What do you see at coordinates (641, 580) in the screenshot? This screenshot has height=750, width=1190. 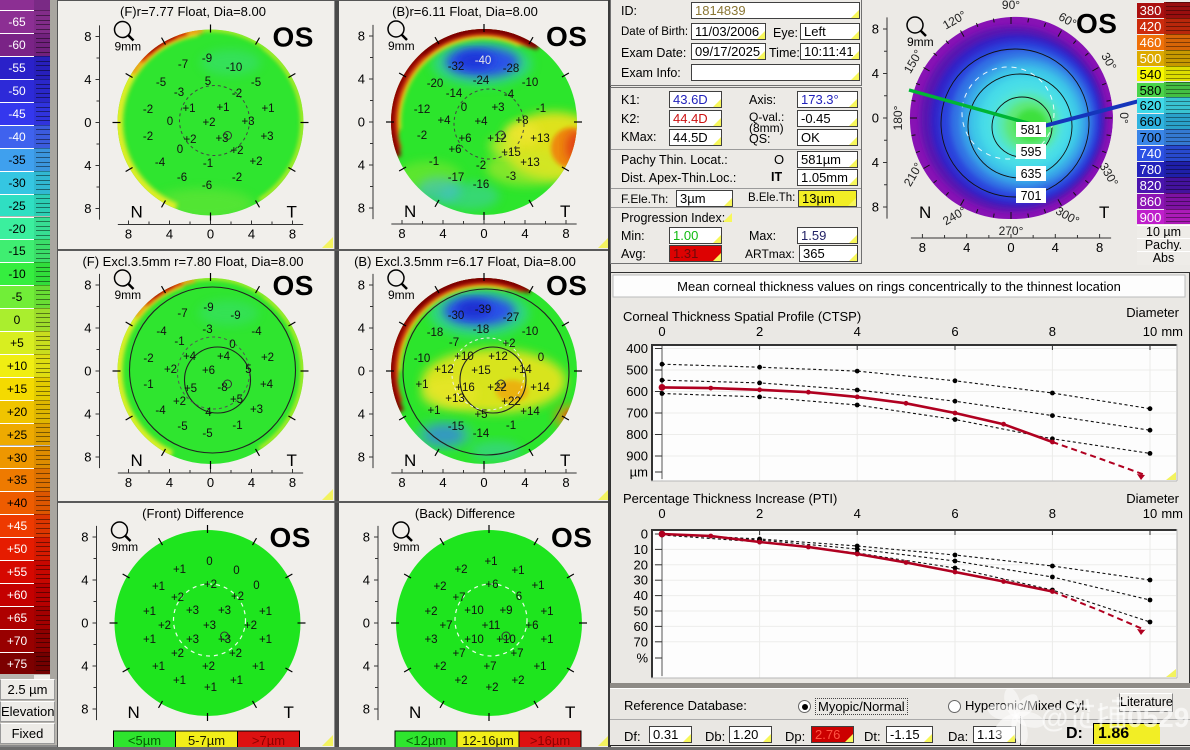 I see `svg-text: 30` at bounding box center [641, 580].